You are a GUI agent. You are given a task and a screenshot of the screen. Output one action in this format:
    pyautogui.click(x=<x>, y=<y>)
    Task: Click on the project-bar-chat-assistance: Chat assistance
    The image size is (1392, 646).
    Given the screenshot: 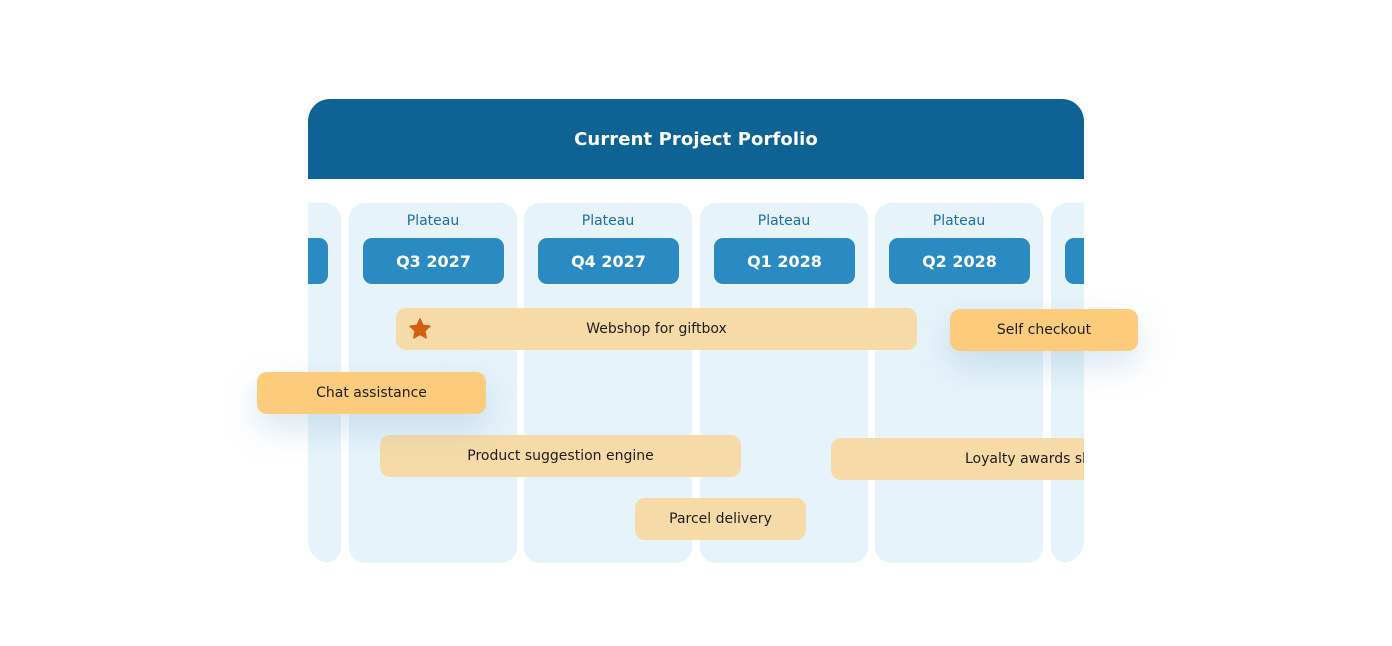 What is the action you would take?
    pyautogui.click(x=371, y=393)
    